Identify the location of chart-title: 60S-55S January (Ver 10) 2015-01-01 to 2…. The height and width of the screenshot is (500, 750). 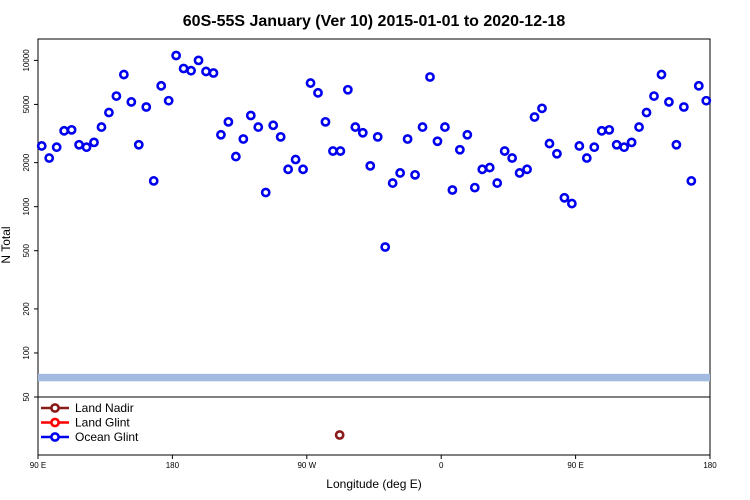
(374, 21).